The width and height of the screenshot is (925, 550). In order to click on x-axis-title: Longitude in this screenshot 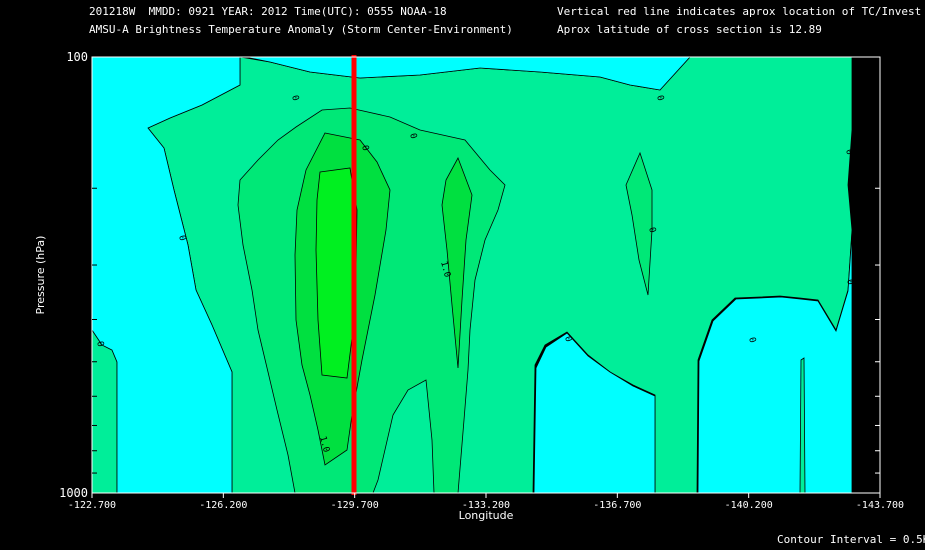, I will do `click(486, 515)`.